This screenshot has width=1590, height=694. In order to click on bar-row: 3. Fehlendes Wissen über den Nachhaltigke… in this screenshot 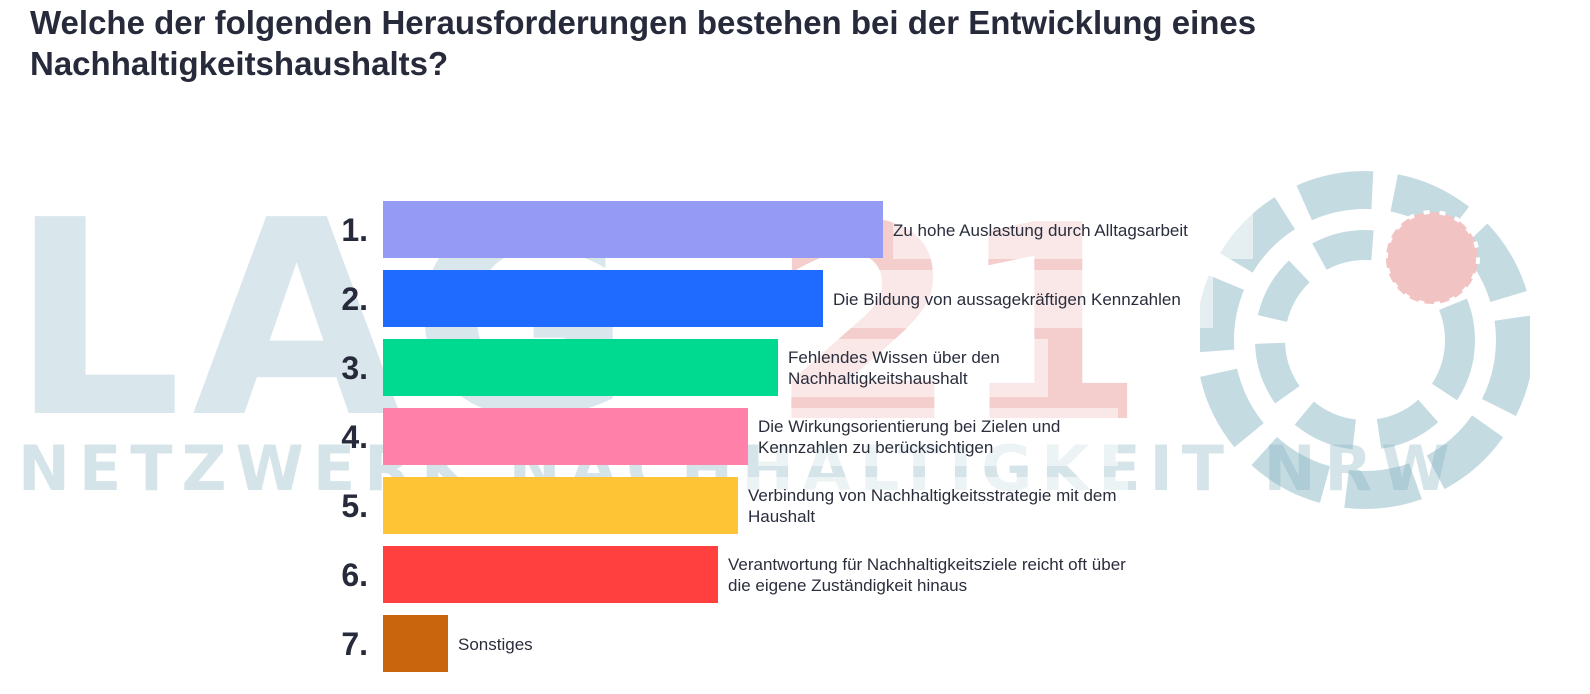, I will do `click(795, 368)`.